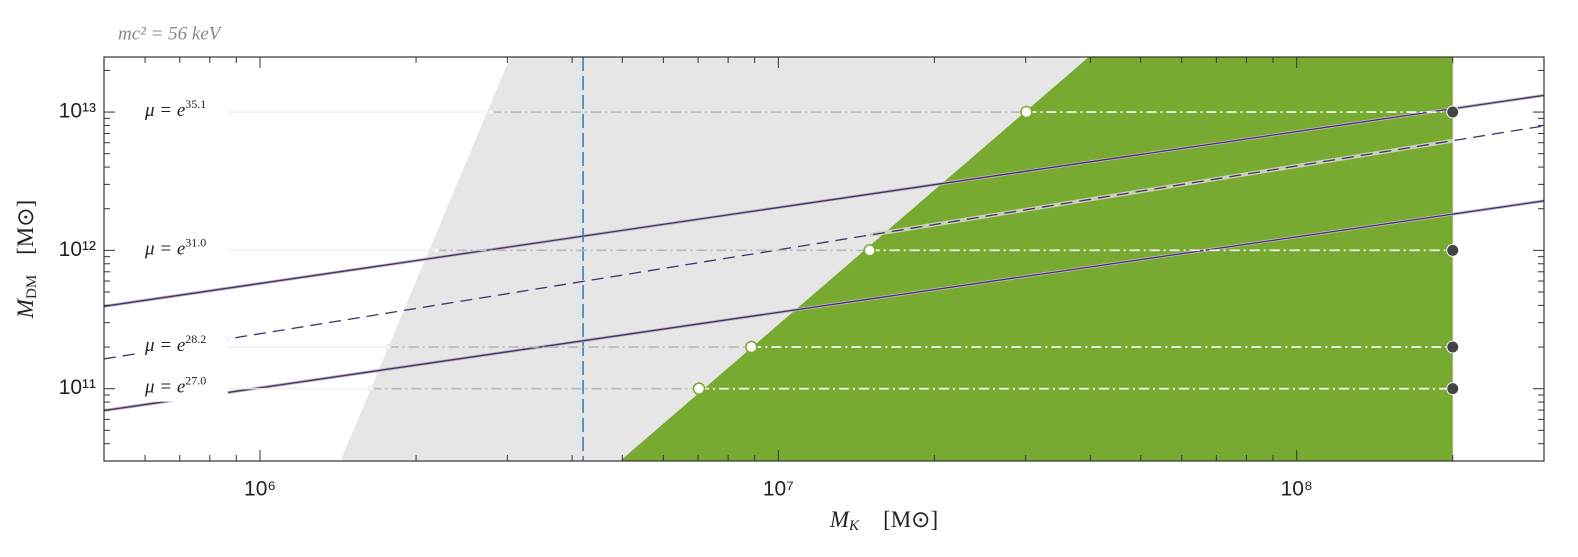 This screenshot has width=1578, height=557. I want to click on y-label-sub: DM, so click(32, 287).